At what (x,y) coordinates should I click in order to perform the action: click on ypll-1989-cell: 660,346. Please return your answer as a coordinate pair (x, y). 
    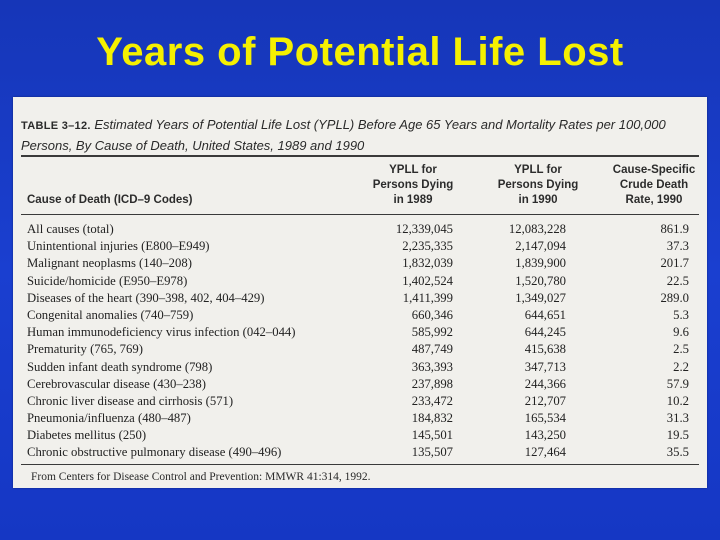
    Looking at the image, I should click on (432, 314).